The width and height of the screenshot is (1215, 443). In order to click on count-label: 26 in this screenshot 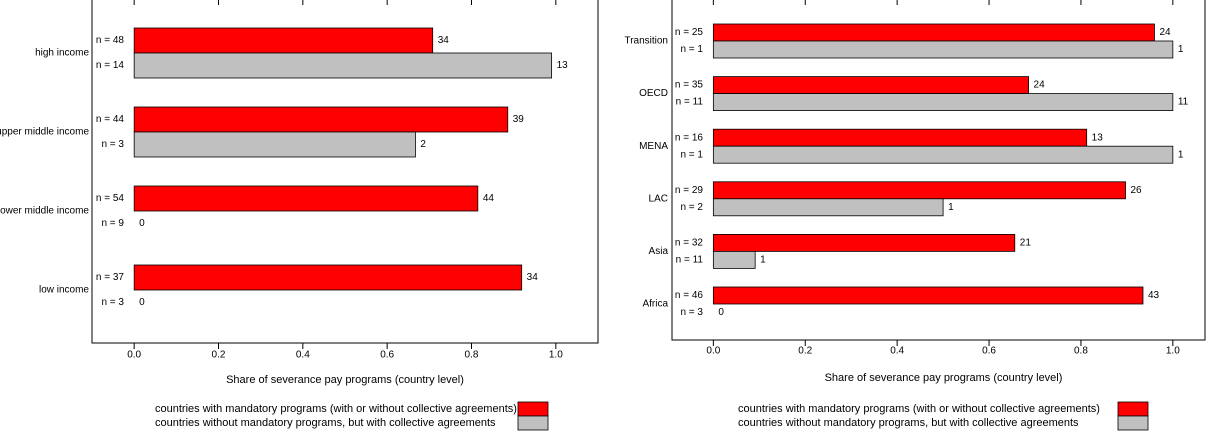, I will do `click(1137, 190)`.